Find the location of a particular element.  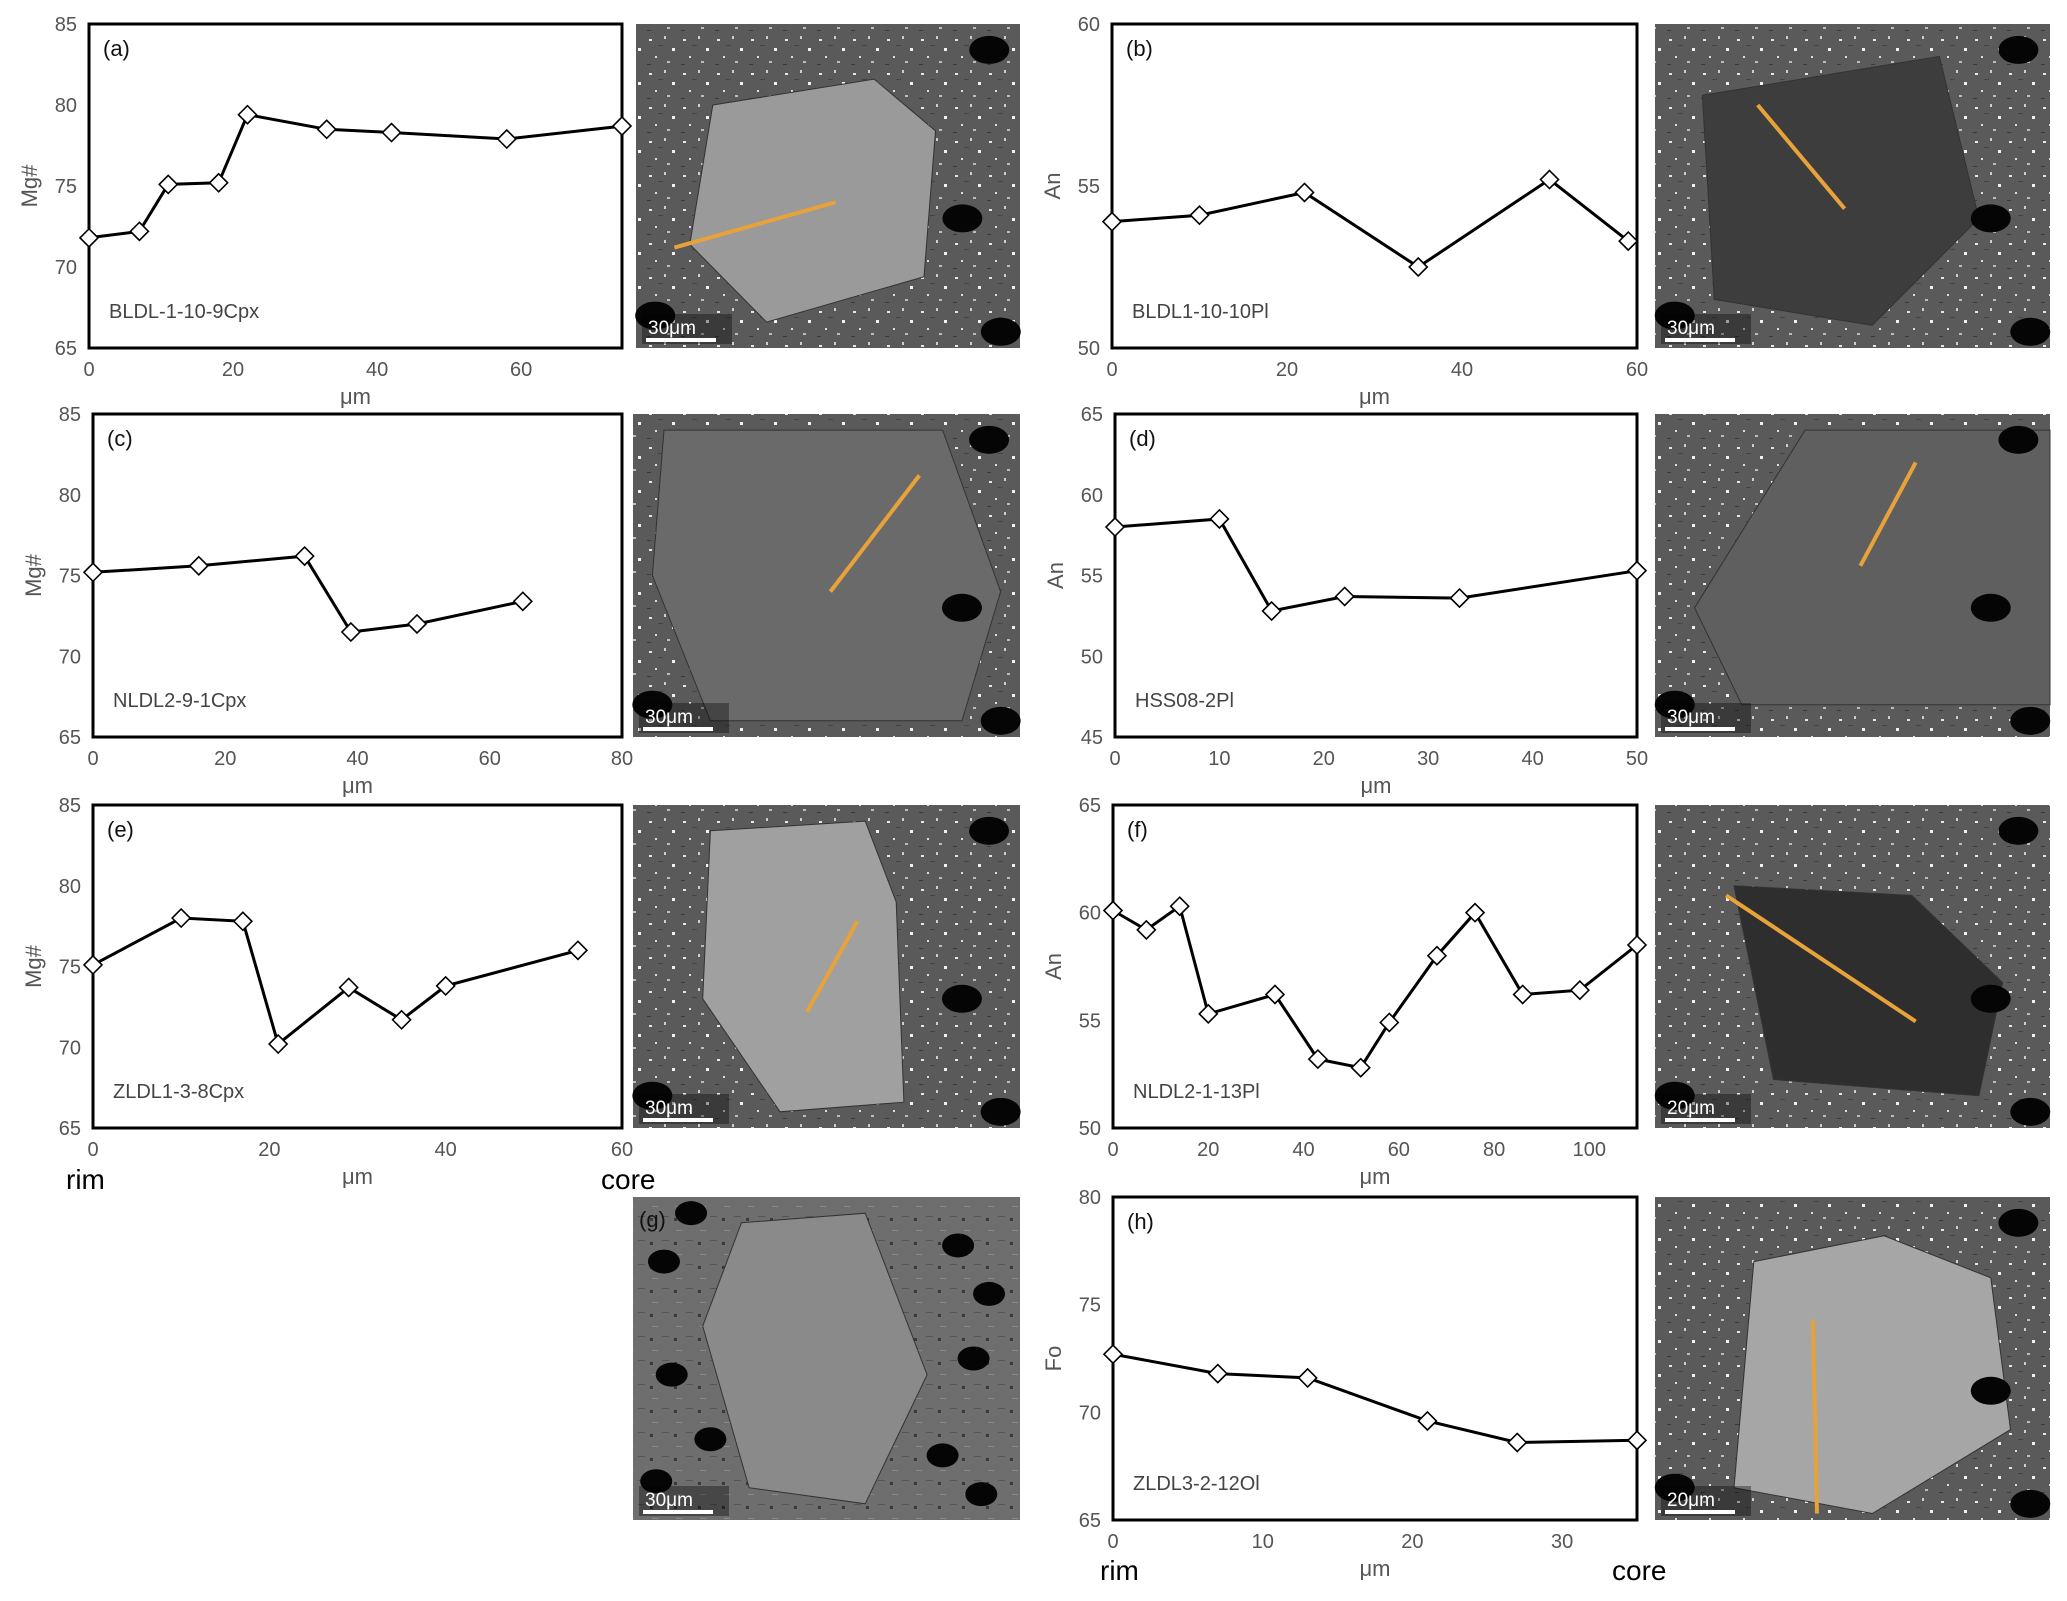

panel-letter: (b) is located at coordinates (1139, 48).